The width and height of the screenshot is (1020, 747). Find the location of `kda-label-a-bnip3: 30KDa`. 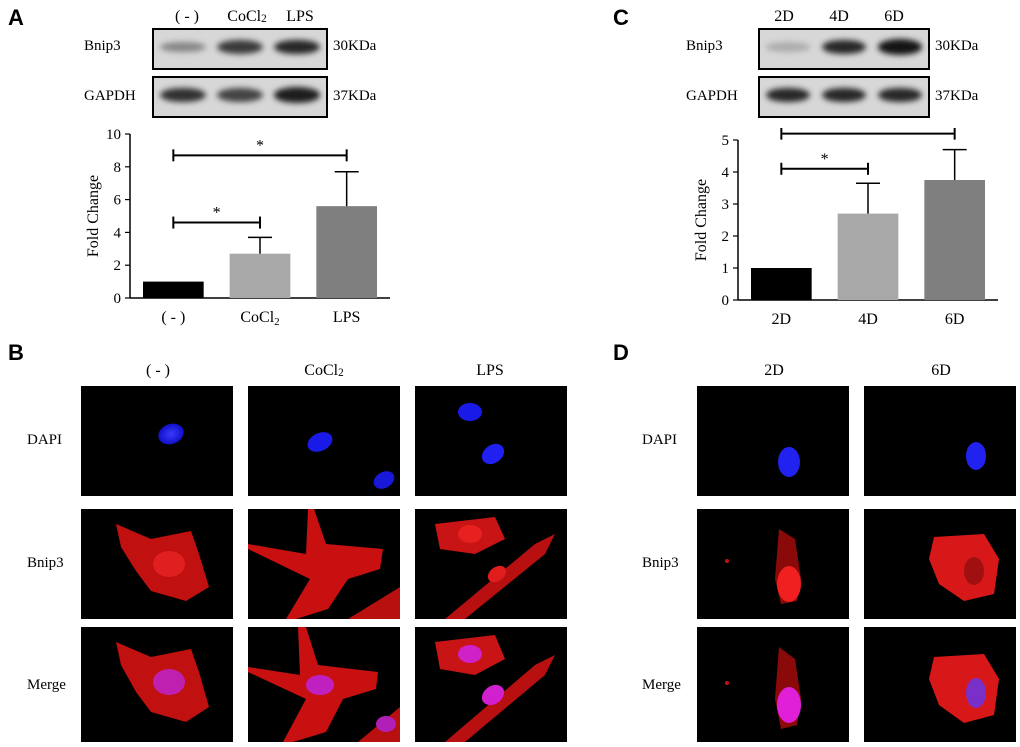

kda-label-a-bnip3: 30KDa is located at coordinates (355, 46).